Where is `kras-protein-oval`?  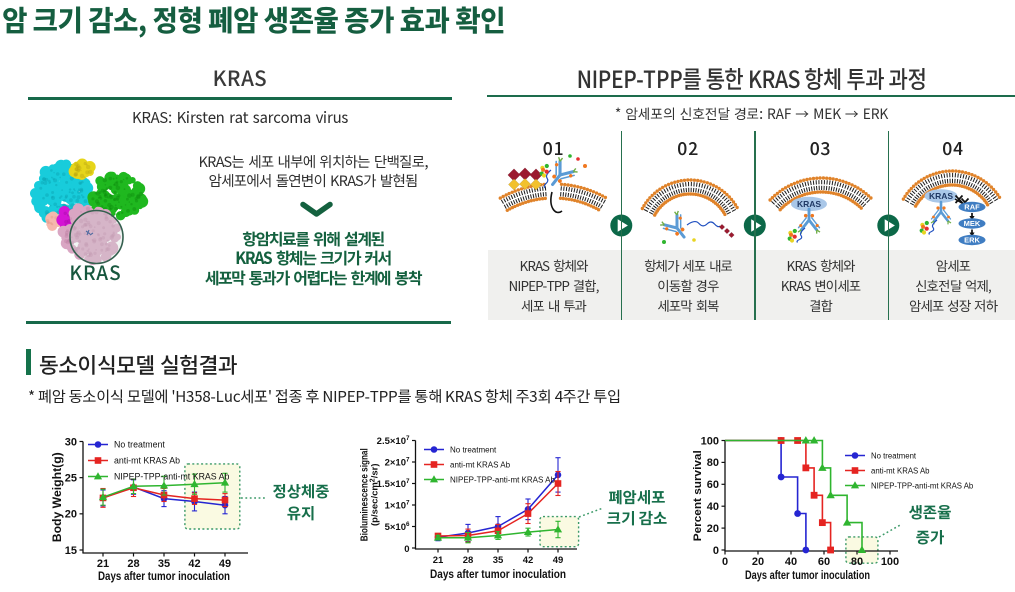
kras-protein-oval is located at coordinates (941, 196).